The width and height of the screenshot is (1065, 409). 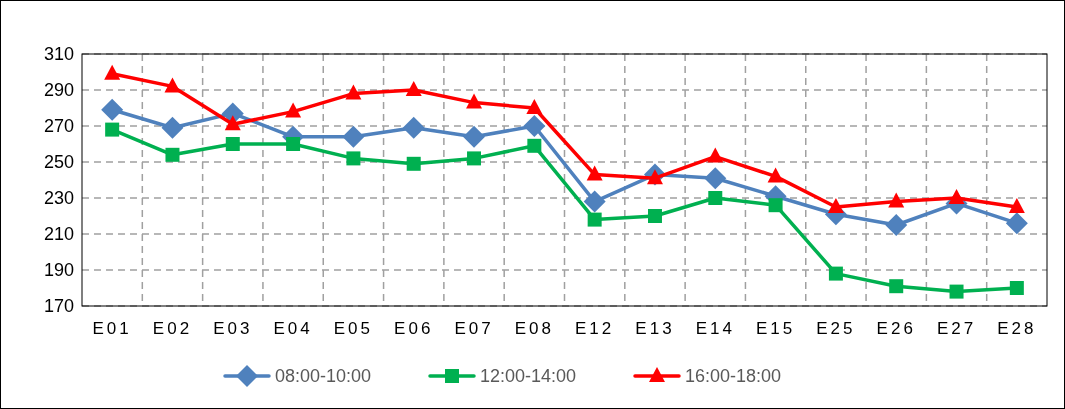 I want to click on x-tick-label: E27, so click(x=956, y=328).